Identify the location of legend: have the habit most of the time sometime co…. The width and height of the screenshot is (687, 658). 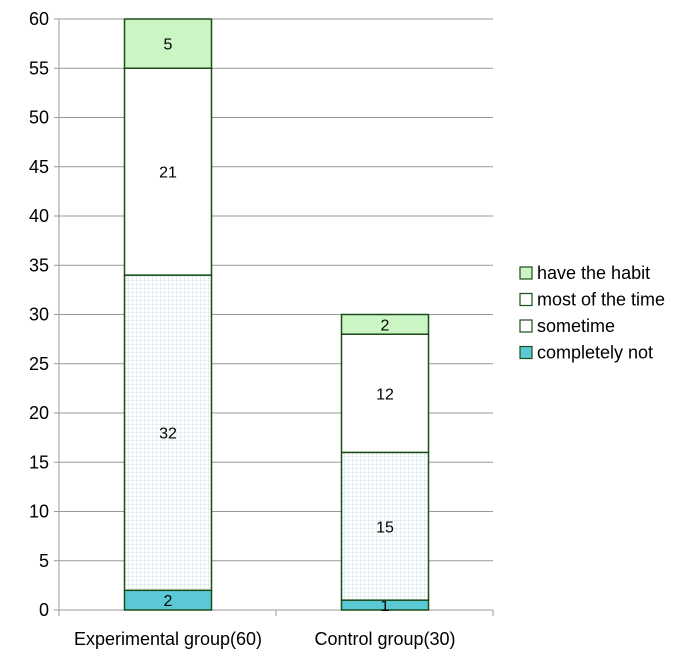
(592, 313).